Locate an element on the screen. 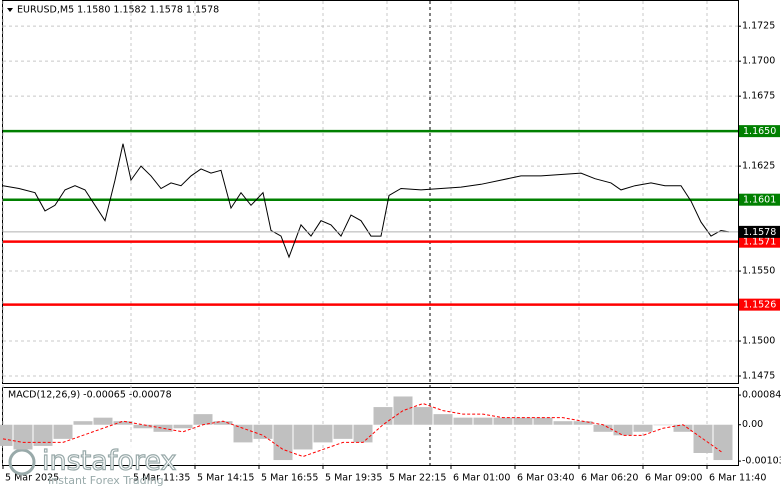  watermark-bg is located at coordinates (91, 454).